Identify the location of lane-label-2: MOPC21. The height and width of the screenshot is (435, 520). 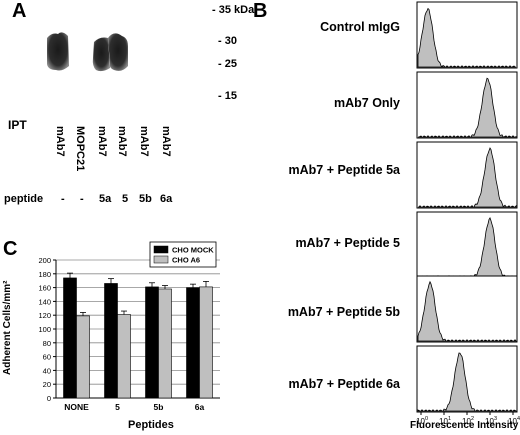
(80, 149).